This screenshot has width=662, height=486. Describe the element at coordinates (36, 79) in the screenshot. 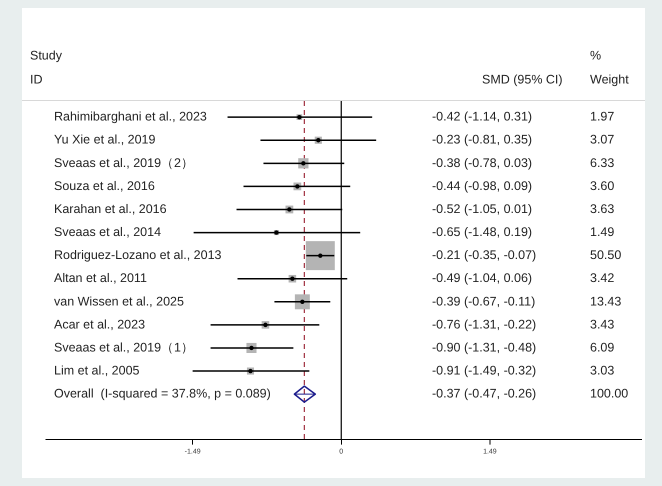

I see `text: ID` at that location.